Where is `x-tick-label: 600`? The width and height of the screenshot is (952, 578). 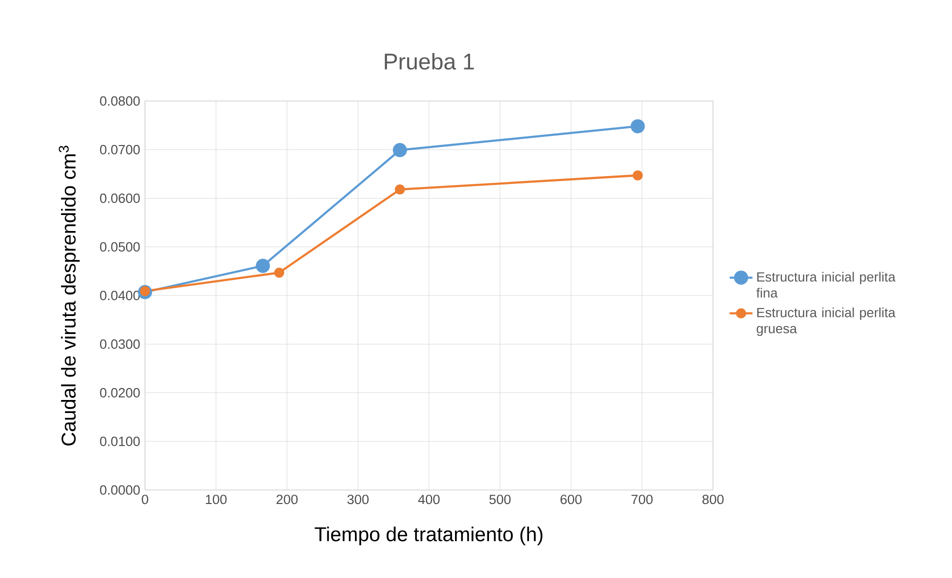 x-tick-label: 600 is located at coordinates (571, 499).